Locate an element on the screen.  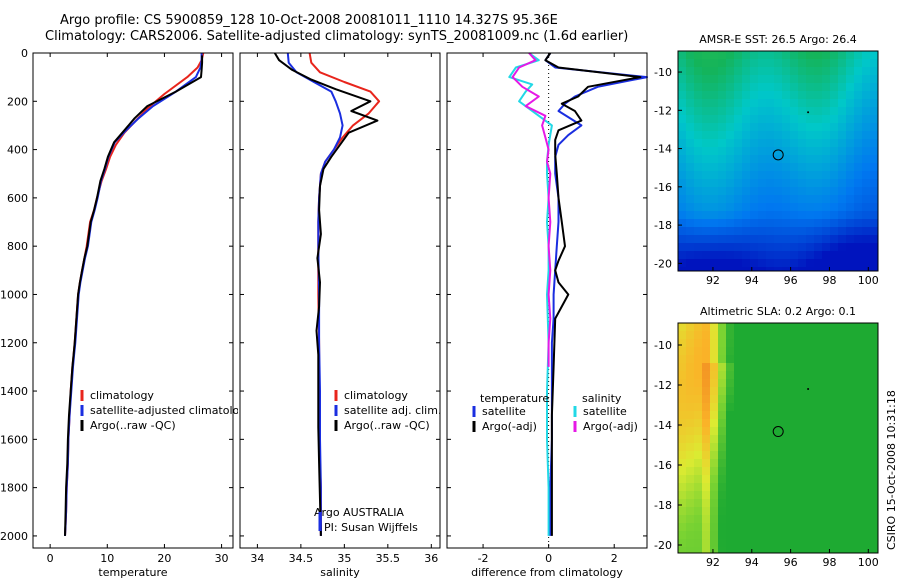
map-x-tick-label: 96 is located at coordinates (791, 280).